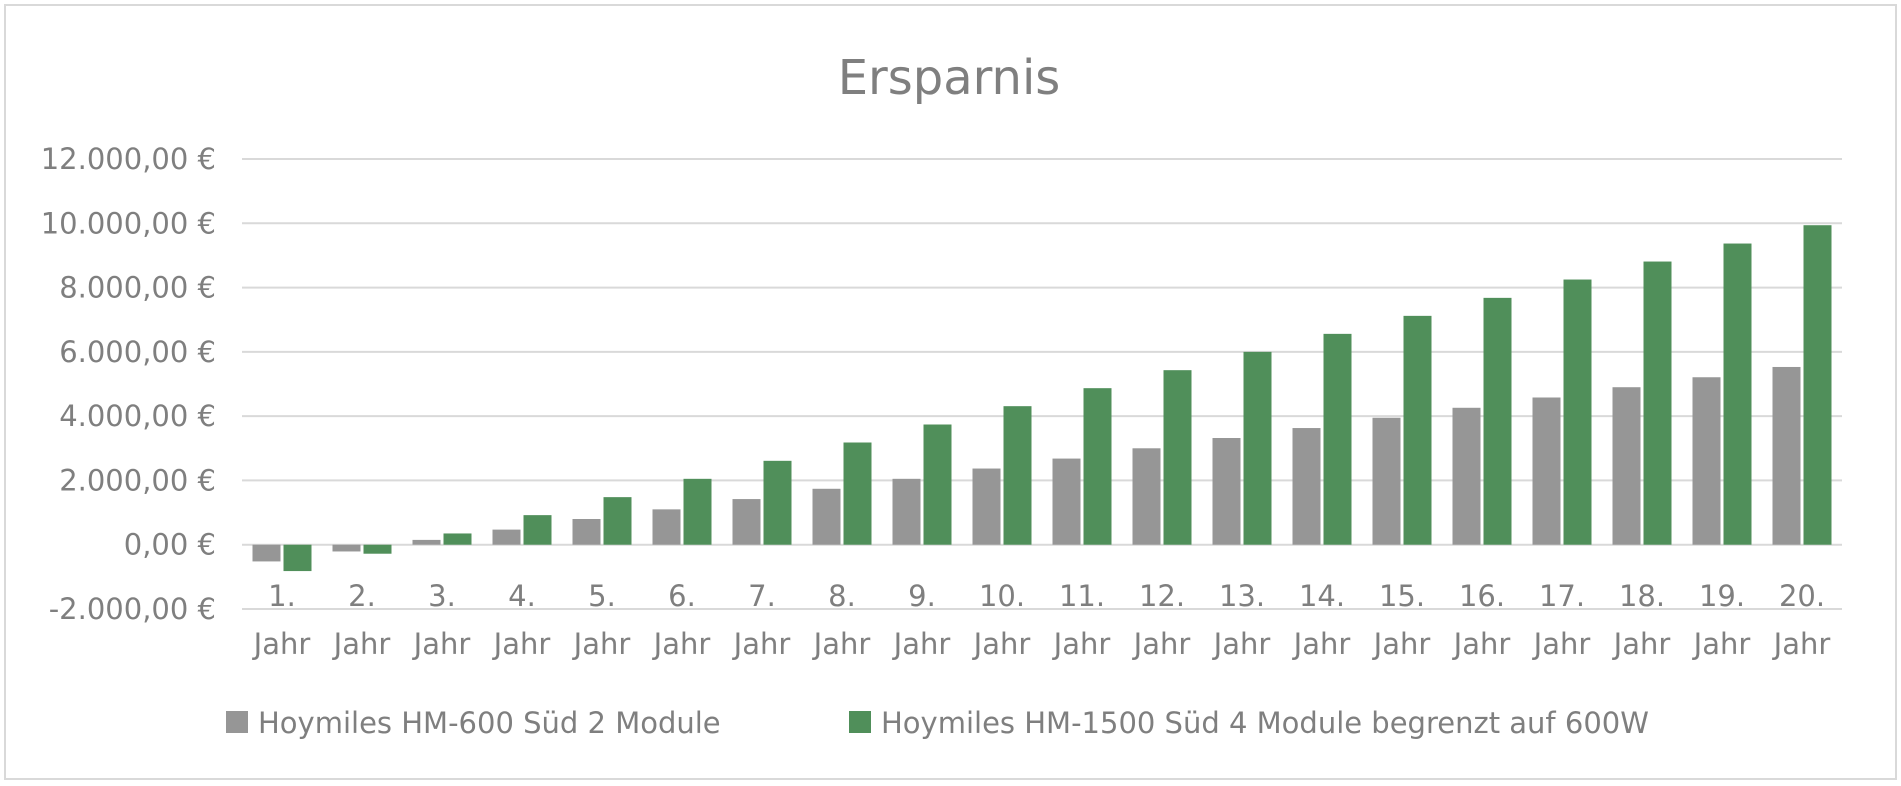 The image size is (1901, 786). I want to click on x-tick-label: 7., so click(762, 596).